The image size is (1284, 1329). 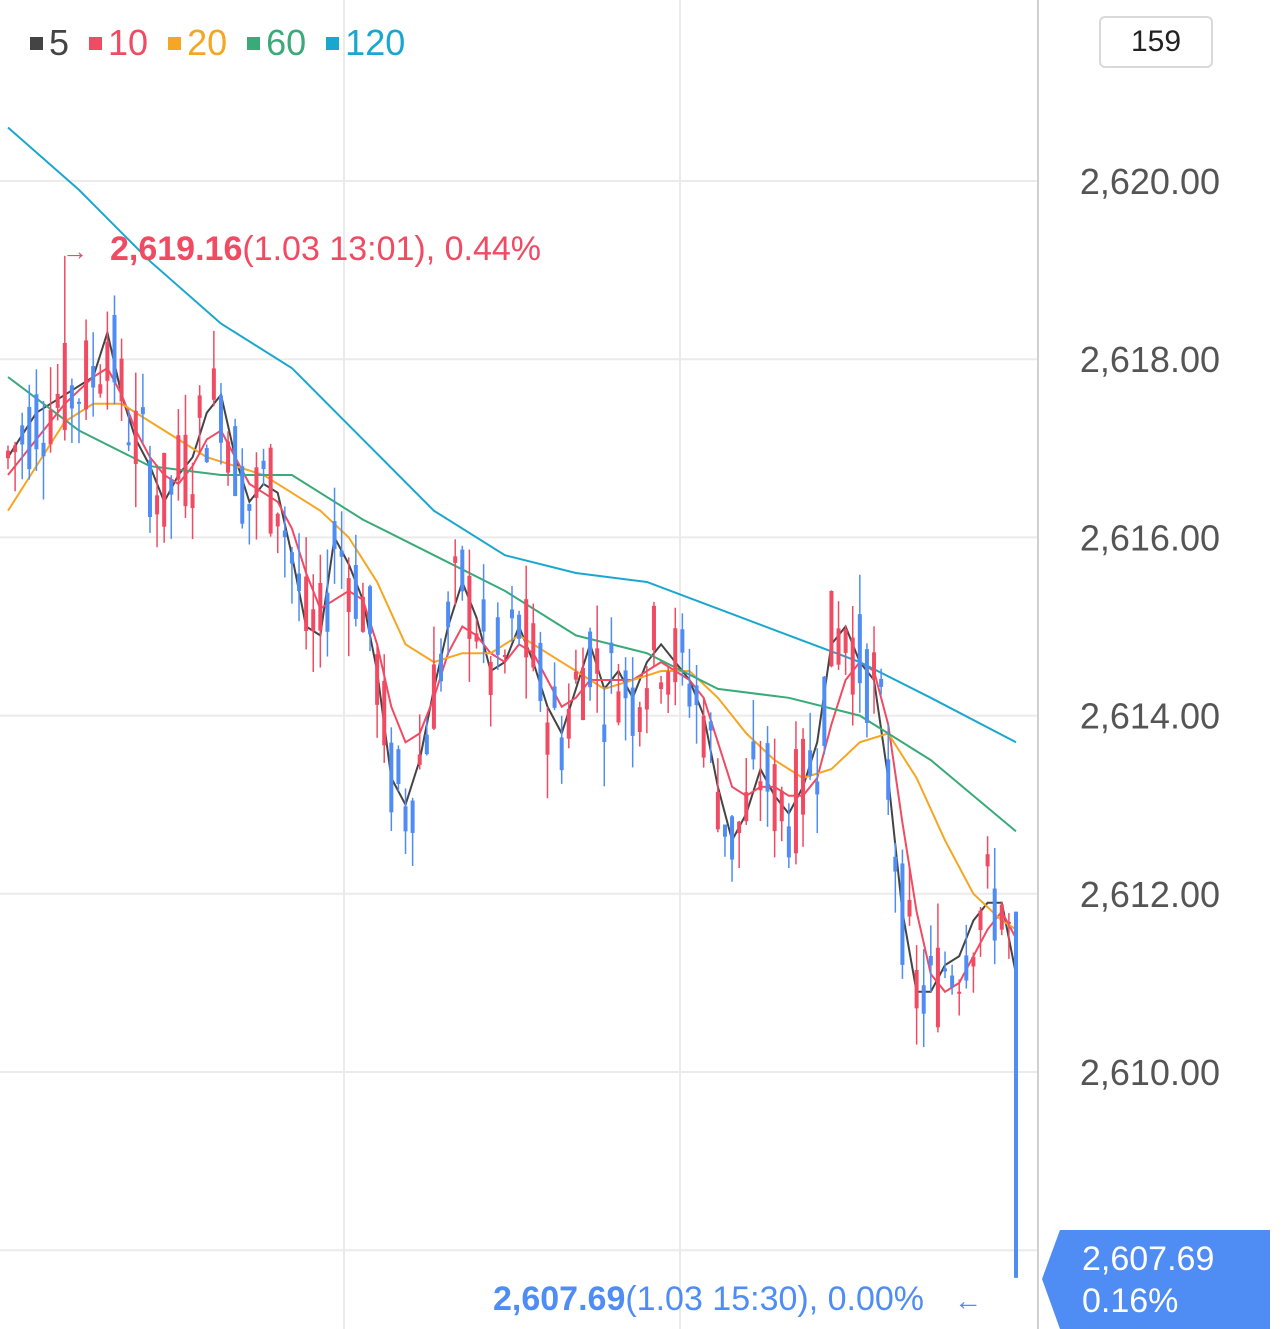 I want to click on current-price-change: 0.16%, so click(x=1130, y=1301).